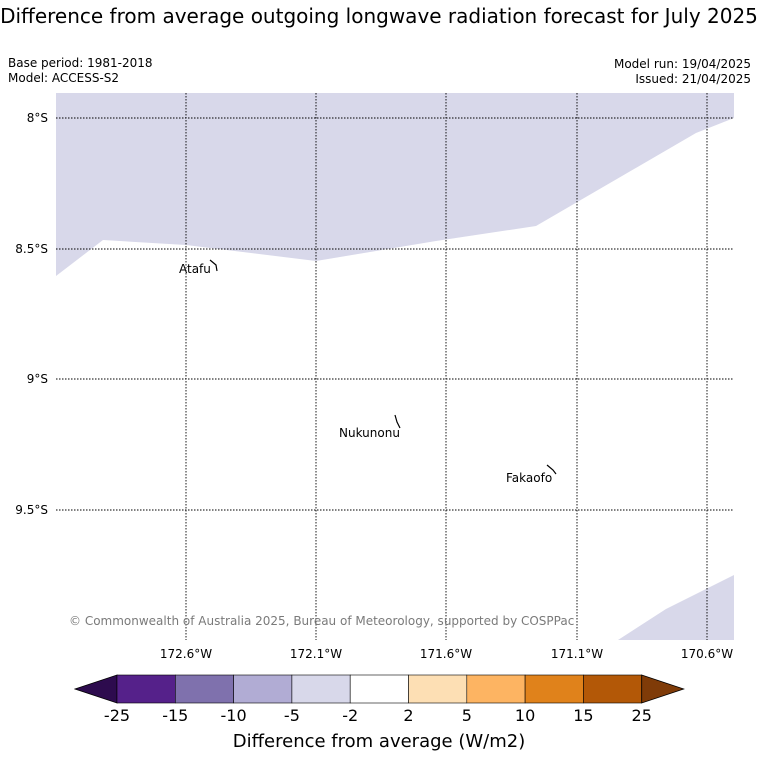 This screenshot has width=758, height=781. I want to click on colorbar-tick-label: 25, so click(641, 715).